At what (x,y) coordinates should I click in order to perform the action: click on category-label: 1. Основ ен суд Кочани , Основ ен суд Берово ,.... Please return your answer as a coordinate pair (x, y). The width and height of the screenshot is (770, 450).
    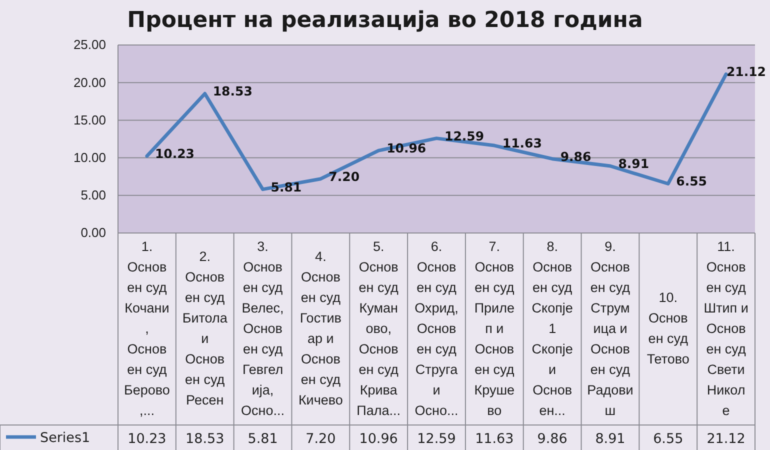
    Looking at the image, I should click on (147, 328).